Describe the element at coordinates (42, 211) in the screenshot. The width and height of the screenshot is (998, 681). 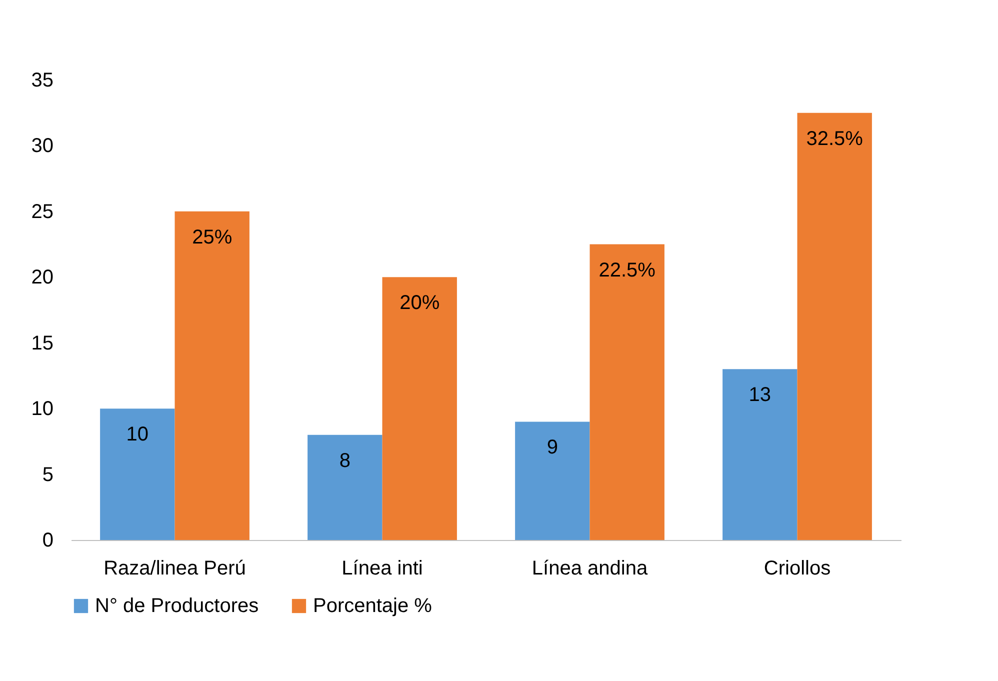
I see `y-tick-label: 25` at that location.